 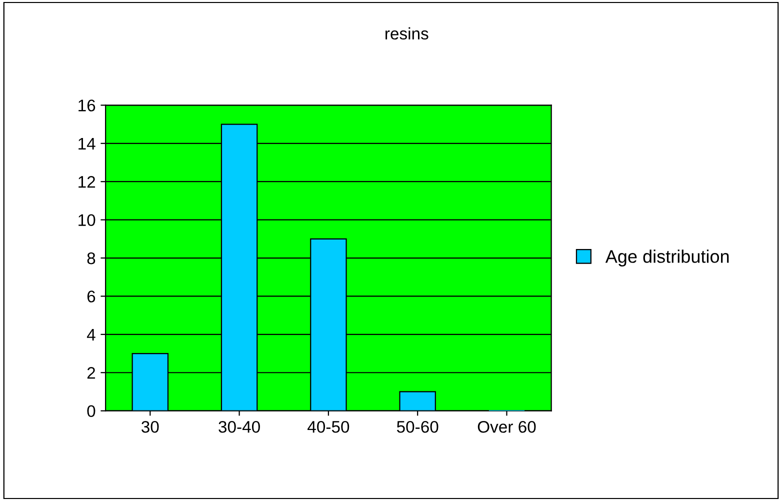 What do you see at coordinates (91, 334) in the screenshot?
I see `y-tick-label: 4` at bounding box center [91, 334].